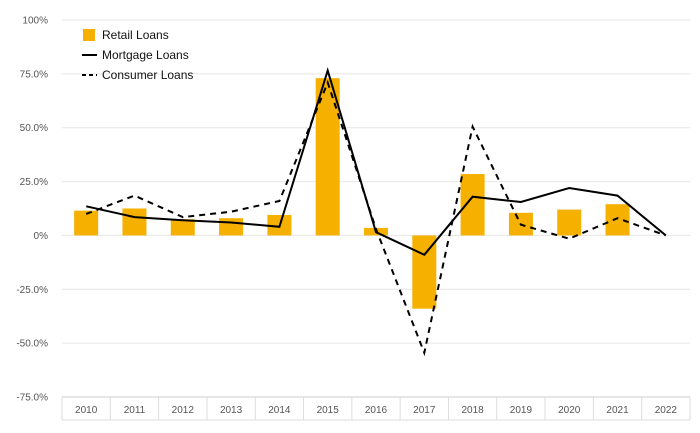  I want to click on legend: Retail Loans Mortgage Loans Consumer Loans, so click(137, 55).